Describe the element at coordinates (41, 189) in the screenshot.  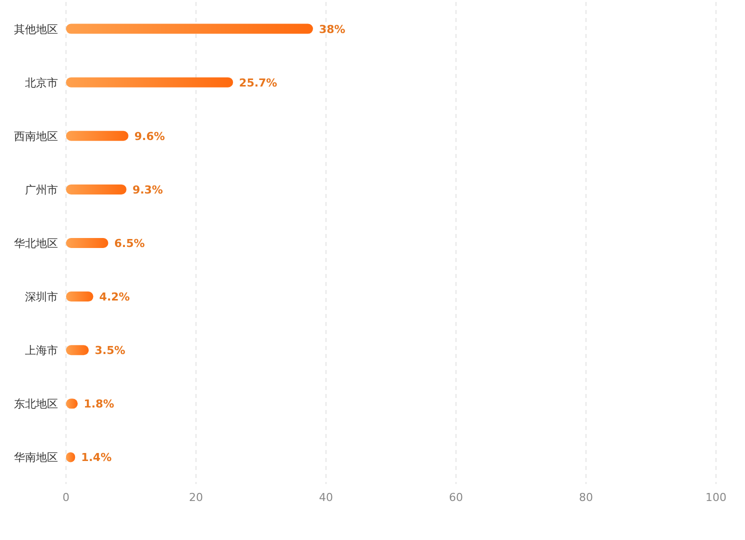
I see `y-tick-label: 广州市` at that location.